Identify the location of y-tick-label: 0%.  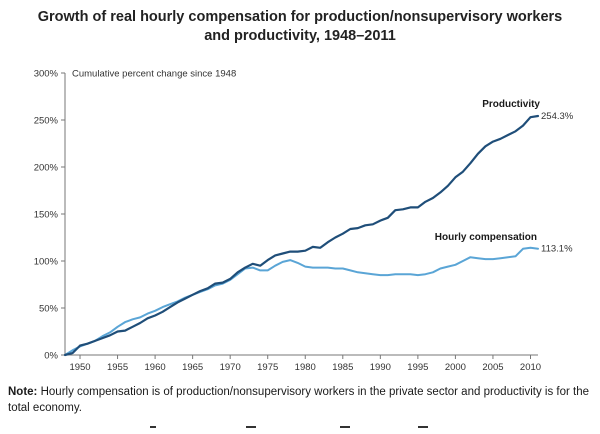
(51, 356).